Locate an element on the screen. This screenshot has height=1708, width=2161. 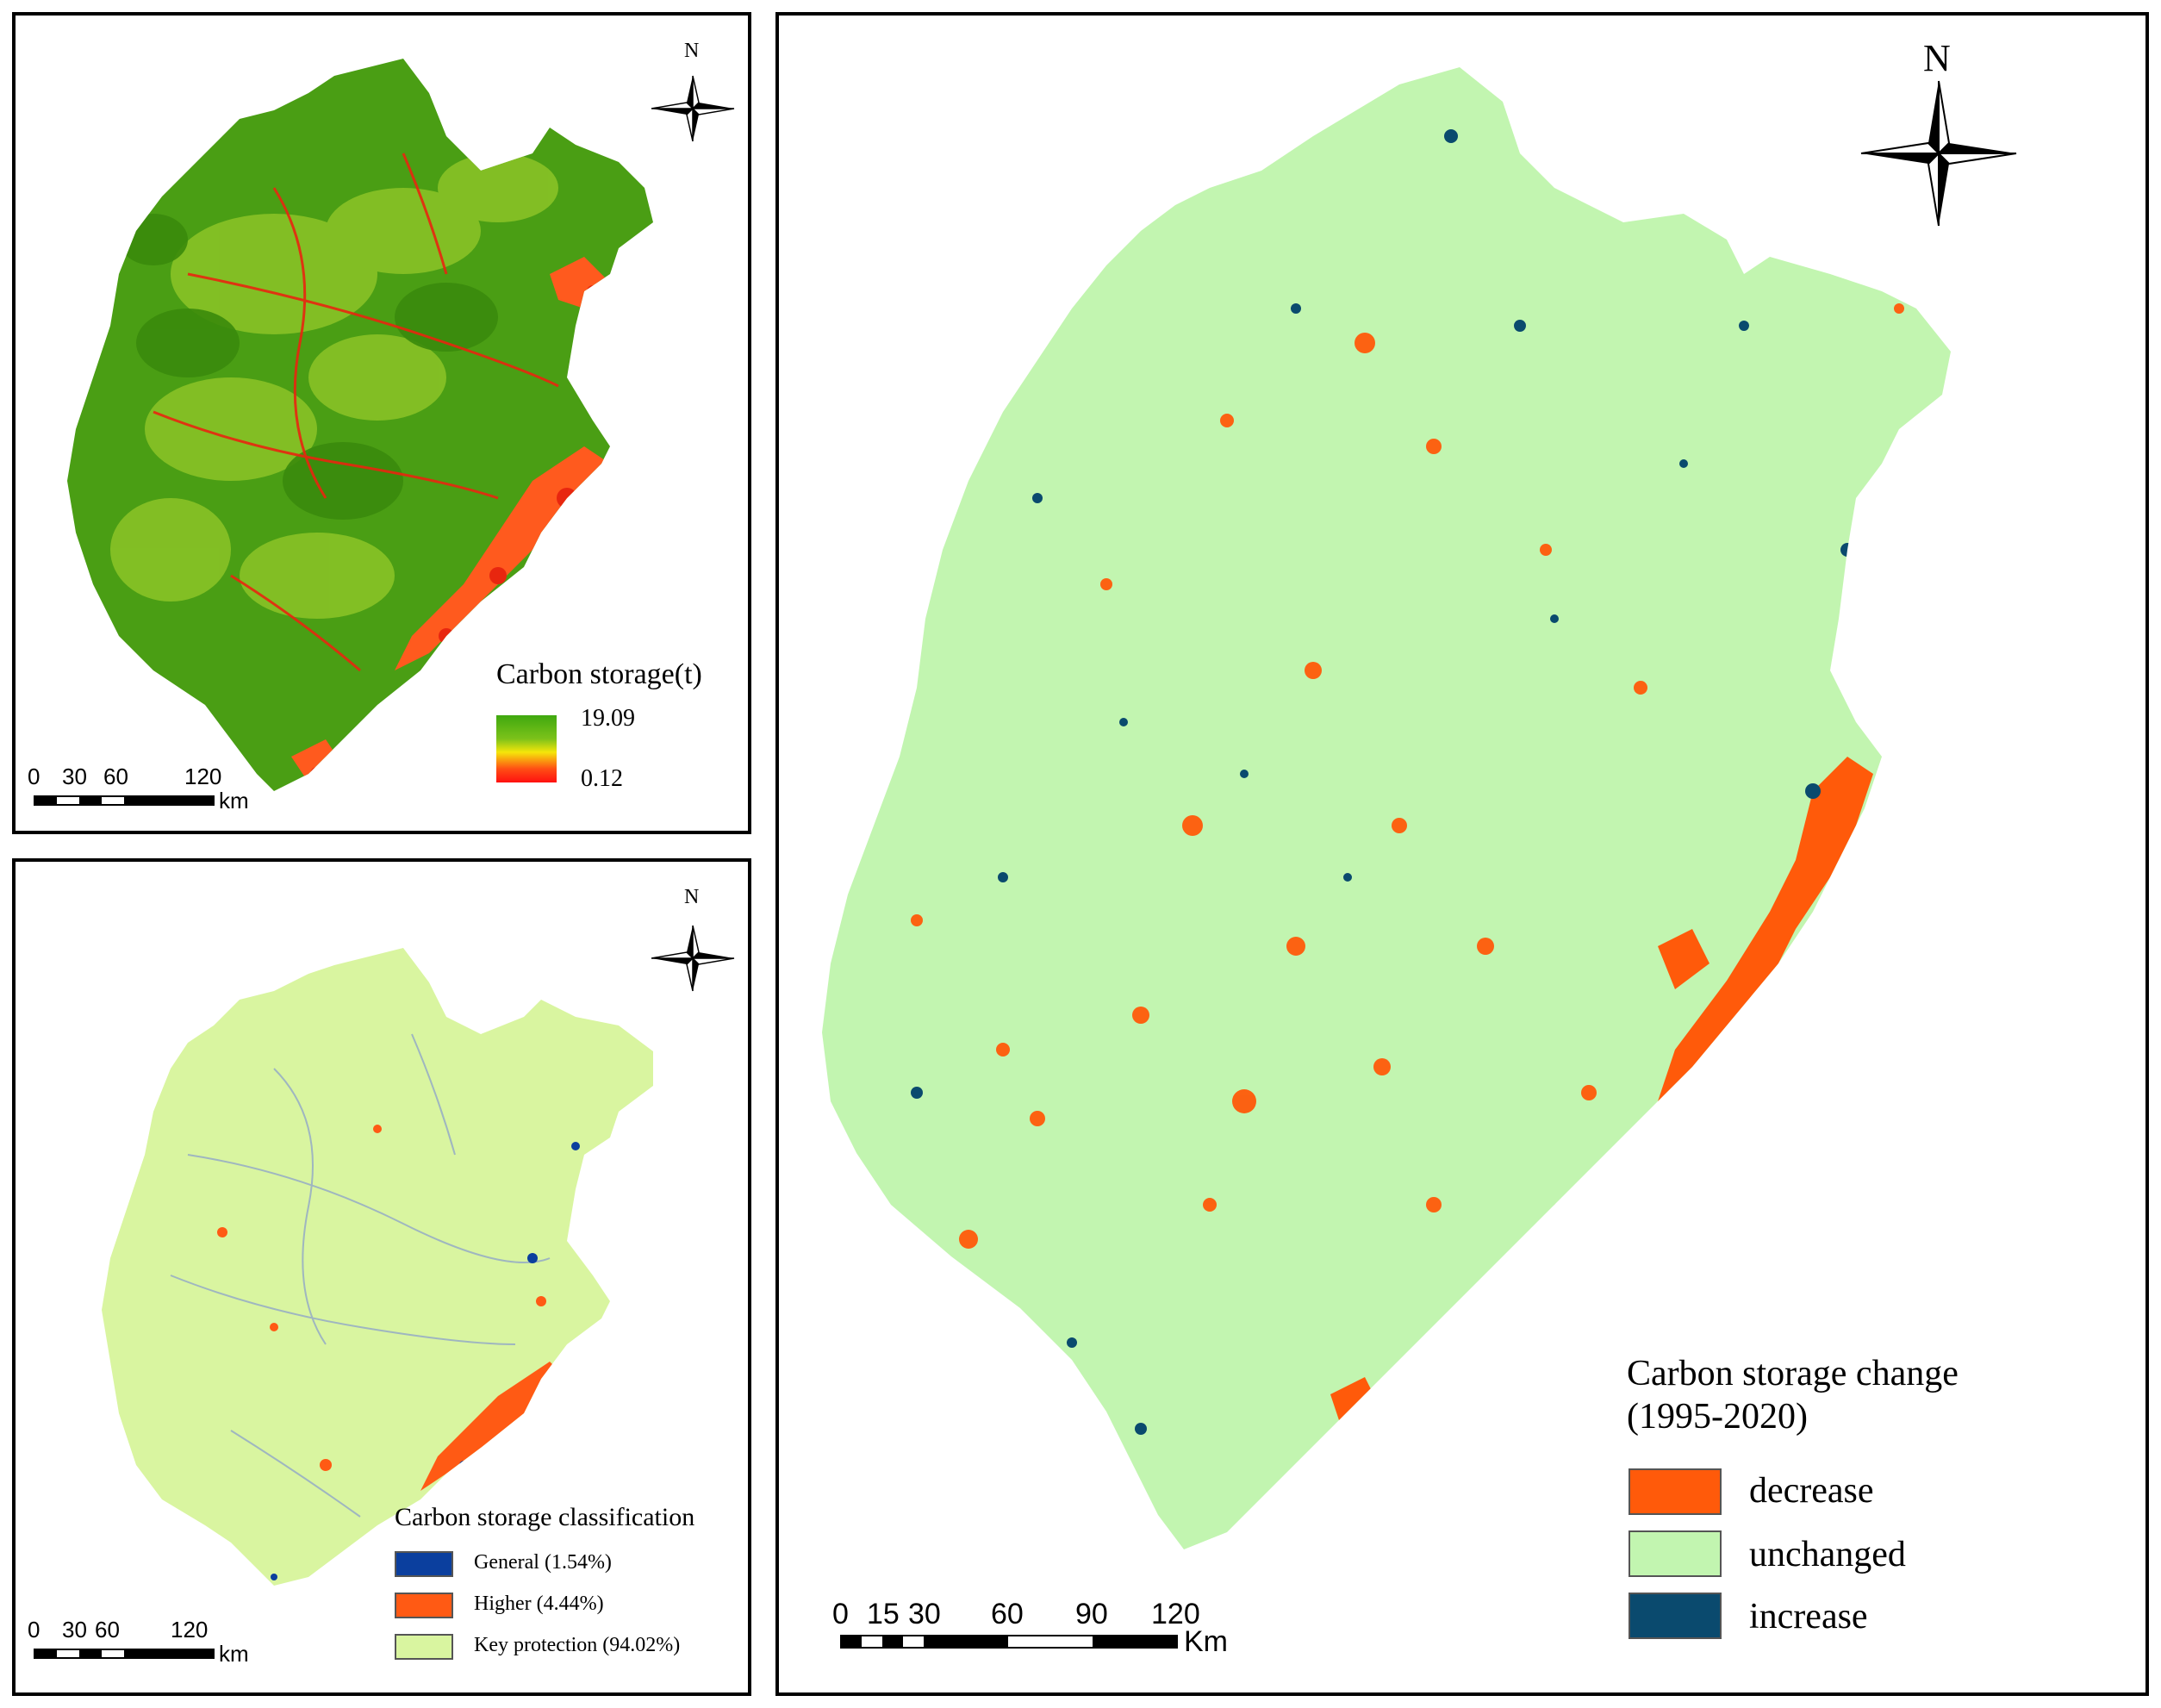
scalebar-unit: Km is located at coordinates (1206, 1642).